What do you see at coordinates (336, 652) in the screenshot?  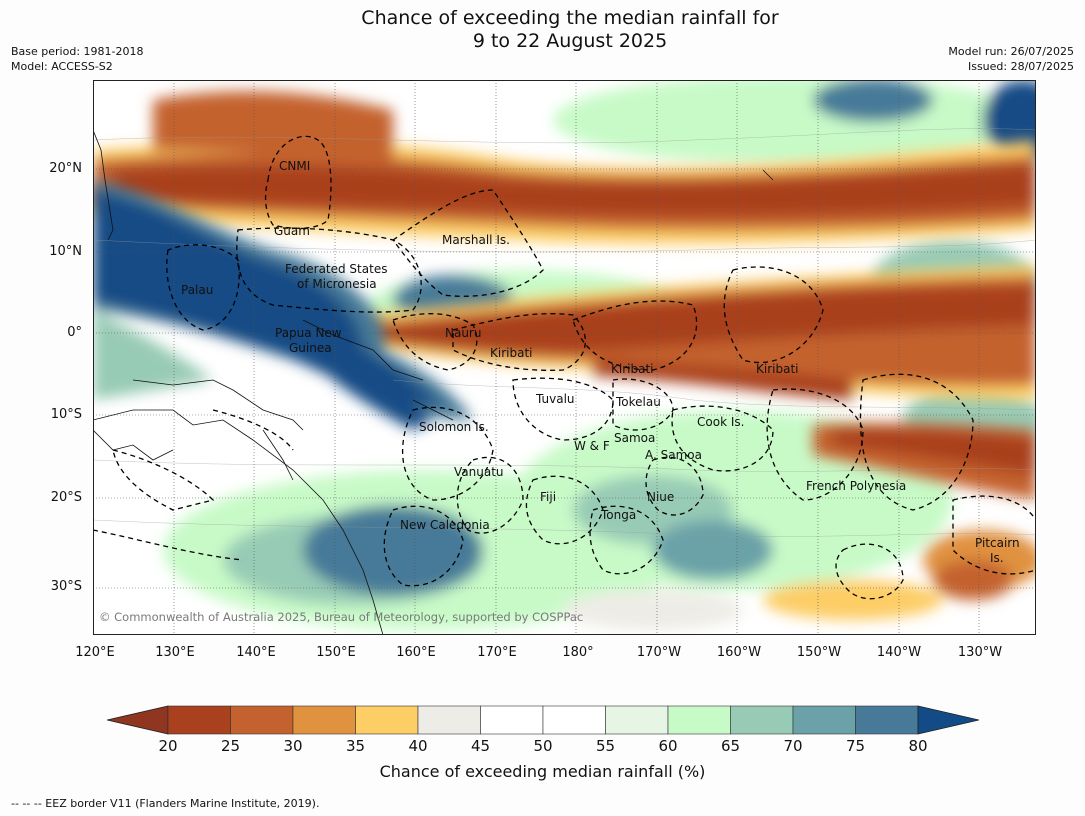 I see `x-tick-label: 150°E` at bounding box center [336, 652].